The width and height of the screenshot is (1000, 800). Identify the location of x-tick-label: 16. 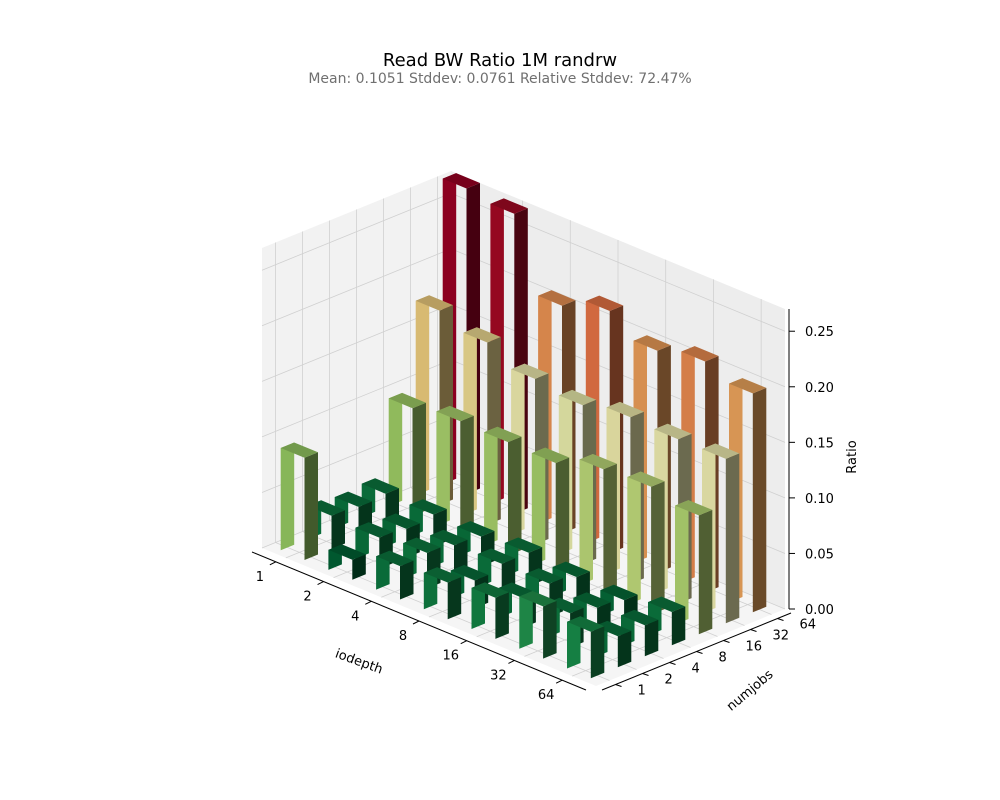
(450, 656).